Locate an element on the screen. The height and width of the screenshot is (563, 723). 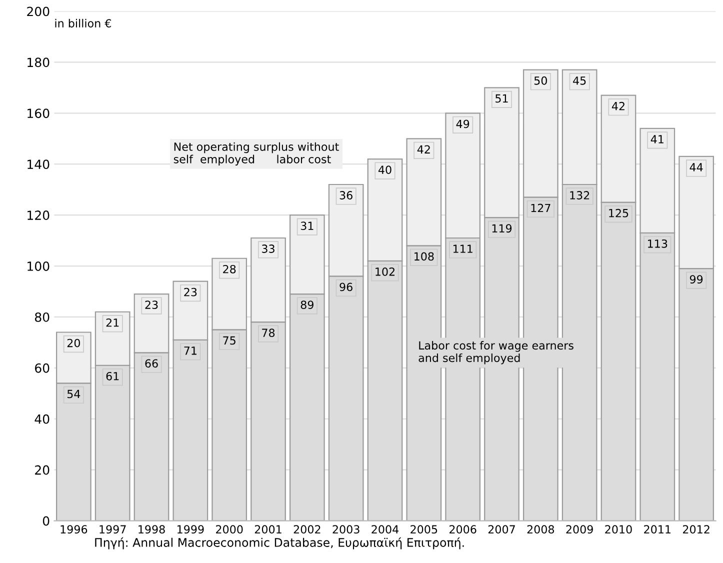
data-label: 132 is located at coordinates (580, 195).